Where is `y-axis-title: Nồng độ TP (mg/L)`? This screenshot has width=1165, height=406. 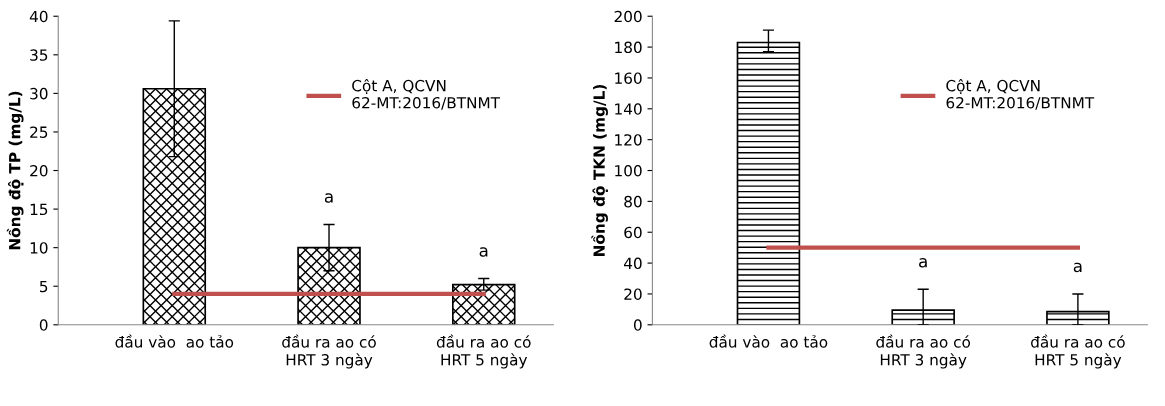 y-axis-title: Nồng độ TP (mg/L) is located at coordinates (15, 170).